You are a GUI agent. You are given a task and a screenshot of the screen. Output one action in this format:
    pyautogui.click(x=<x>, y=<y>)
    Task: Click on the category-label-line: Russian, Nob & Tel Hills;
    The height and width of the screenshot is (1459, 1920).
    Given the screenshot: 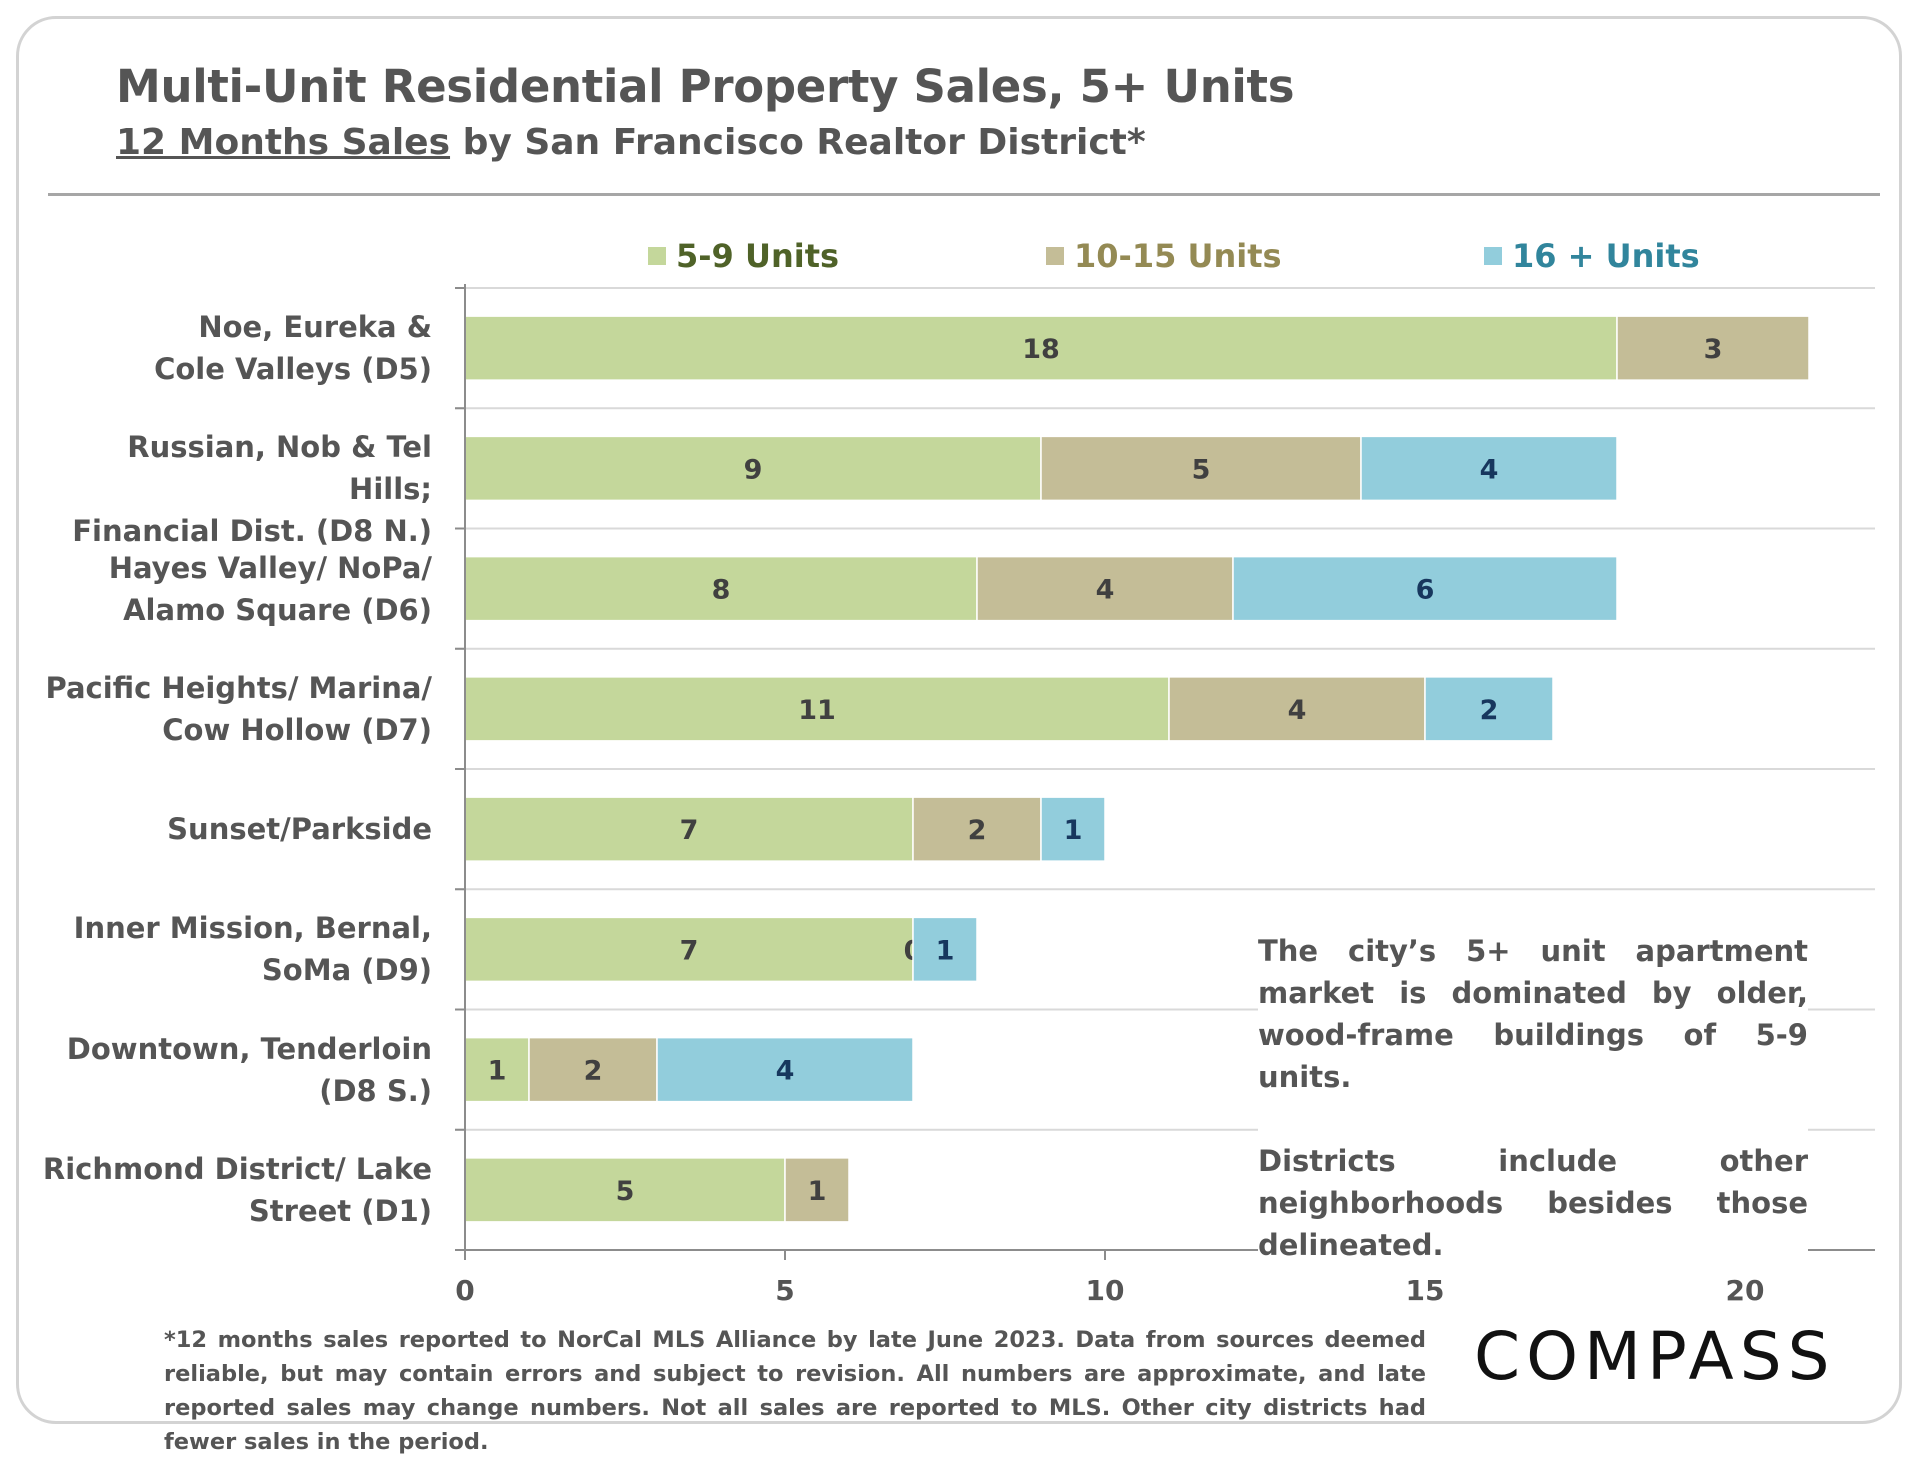 What is the action you would take?
    pyautogui.click(x=279, y=468)
    